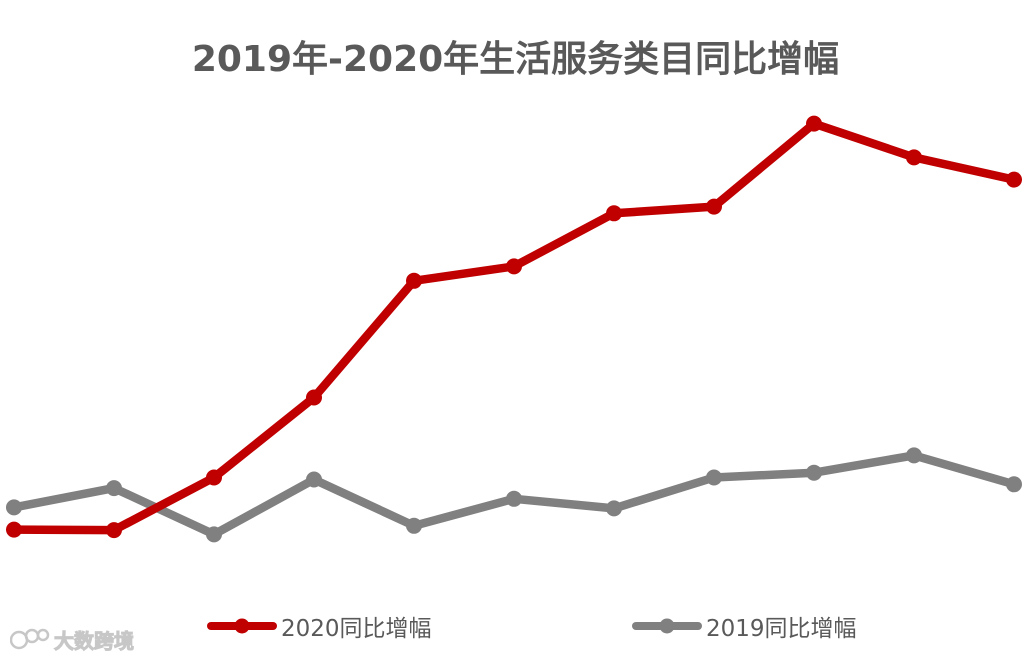  I want to click on legend-swatch-2019-icon, so click(667, 626).